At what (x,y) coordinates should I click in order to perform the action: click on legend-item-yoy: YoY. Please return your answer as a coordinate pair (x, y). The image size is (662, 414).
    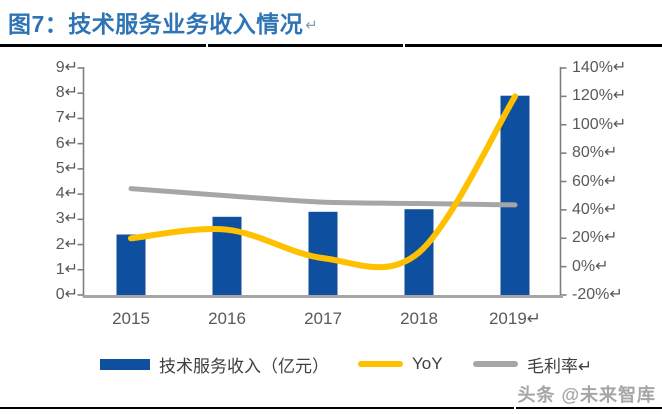
    Looking at the image, I should click on (400, 364).